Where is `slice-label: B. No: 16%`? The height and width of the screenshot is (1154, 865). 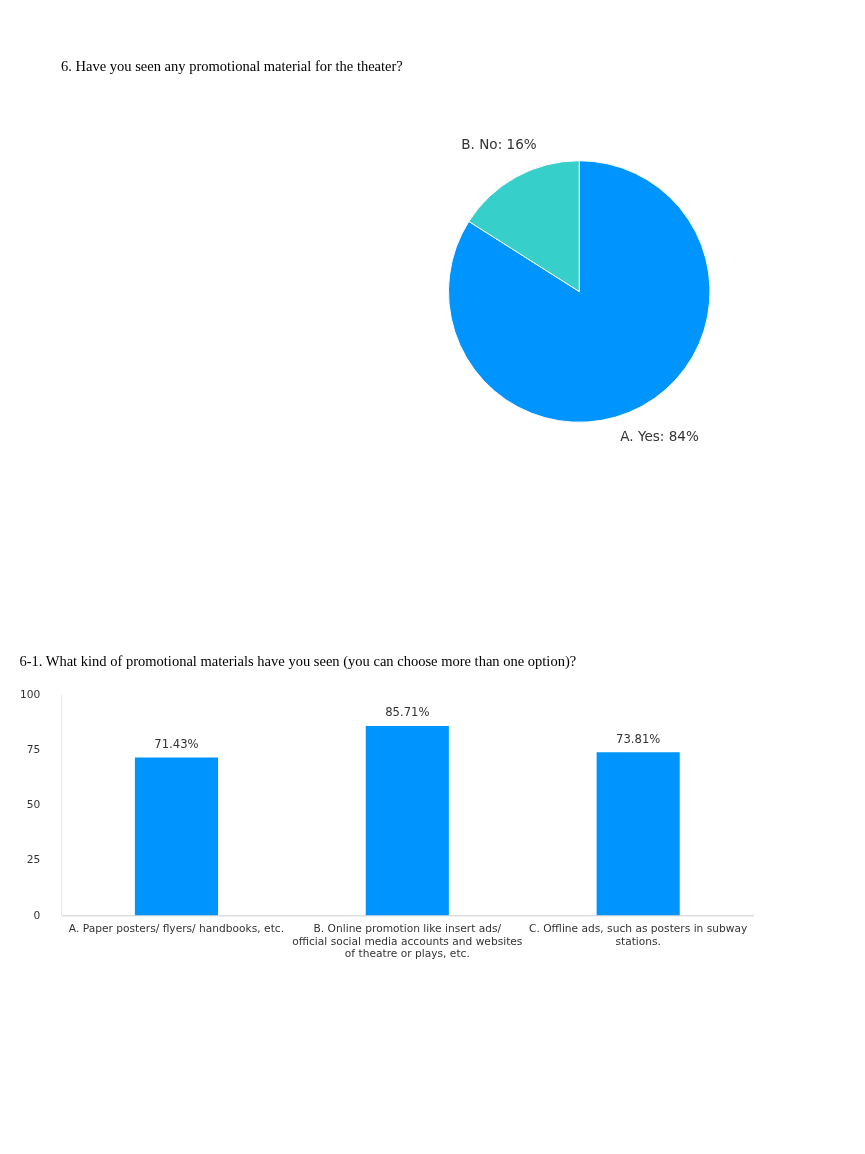
slice-label: B. No: 16% is located at coordinates (499, 144).